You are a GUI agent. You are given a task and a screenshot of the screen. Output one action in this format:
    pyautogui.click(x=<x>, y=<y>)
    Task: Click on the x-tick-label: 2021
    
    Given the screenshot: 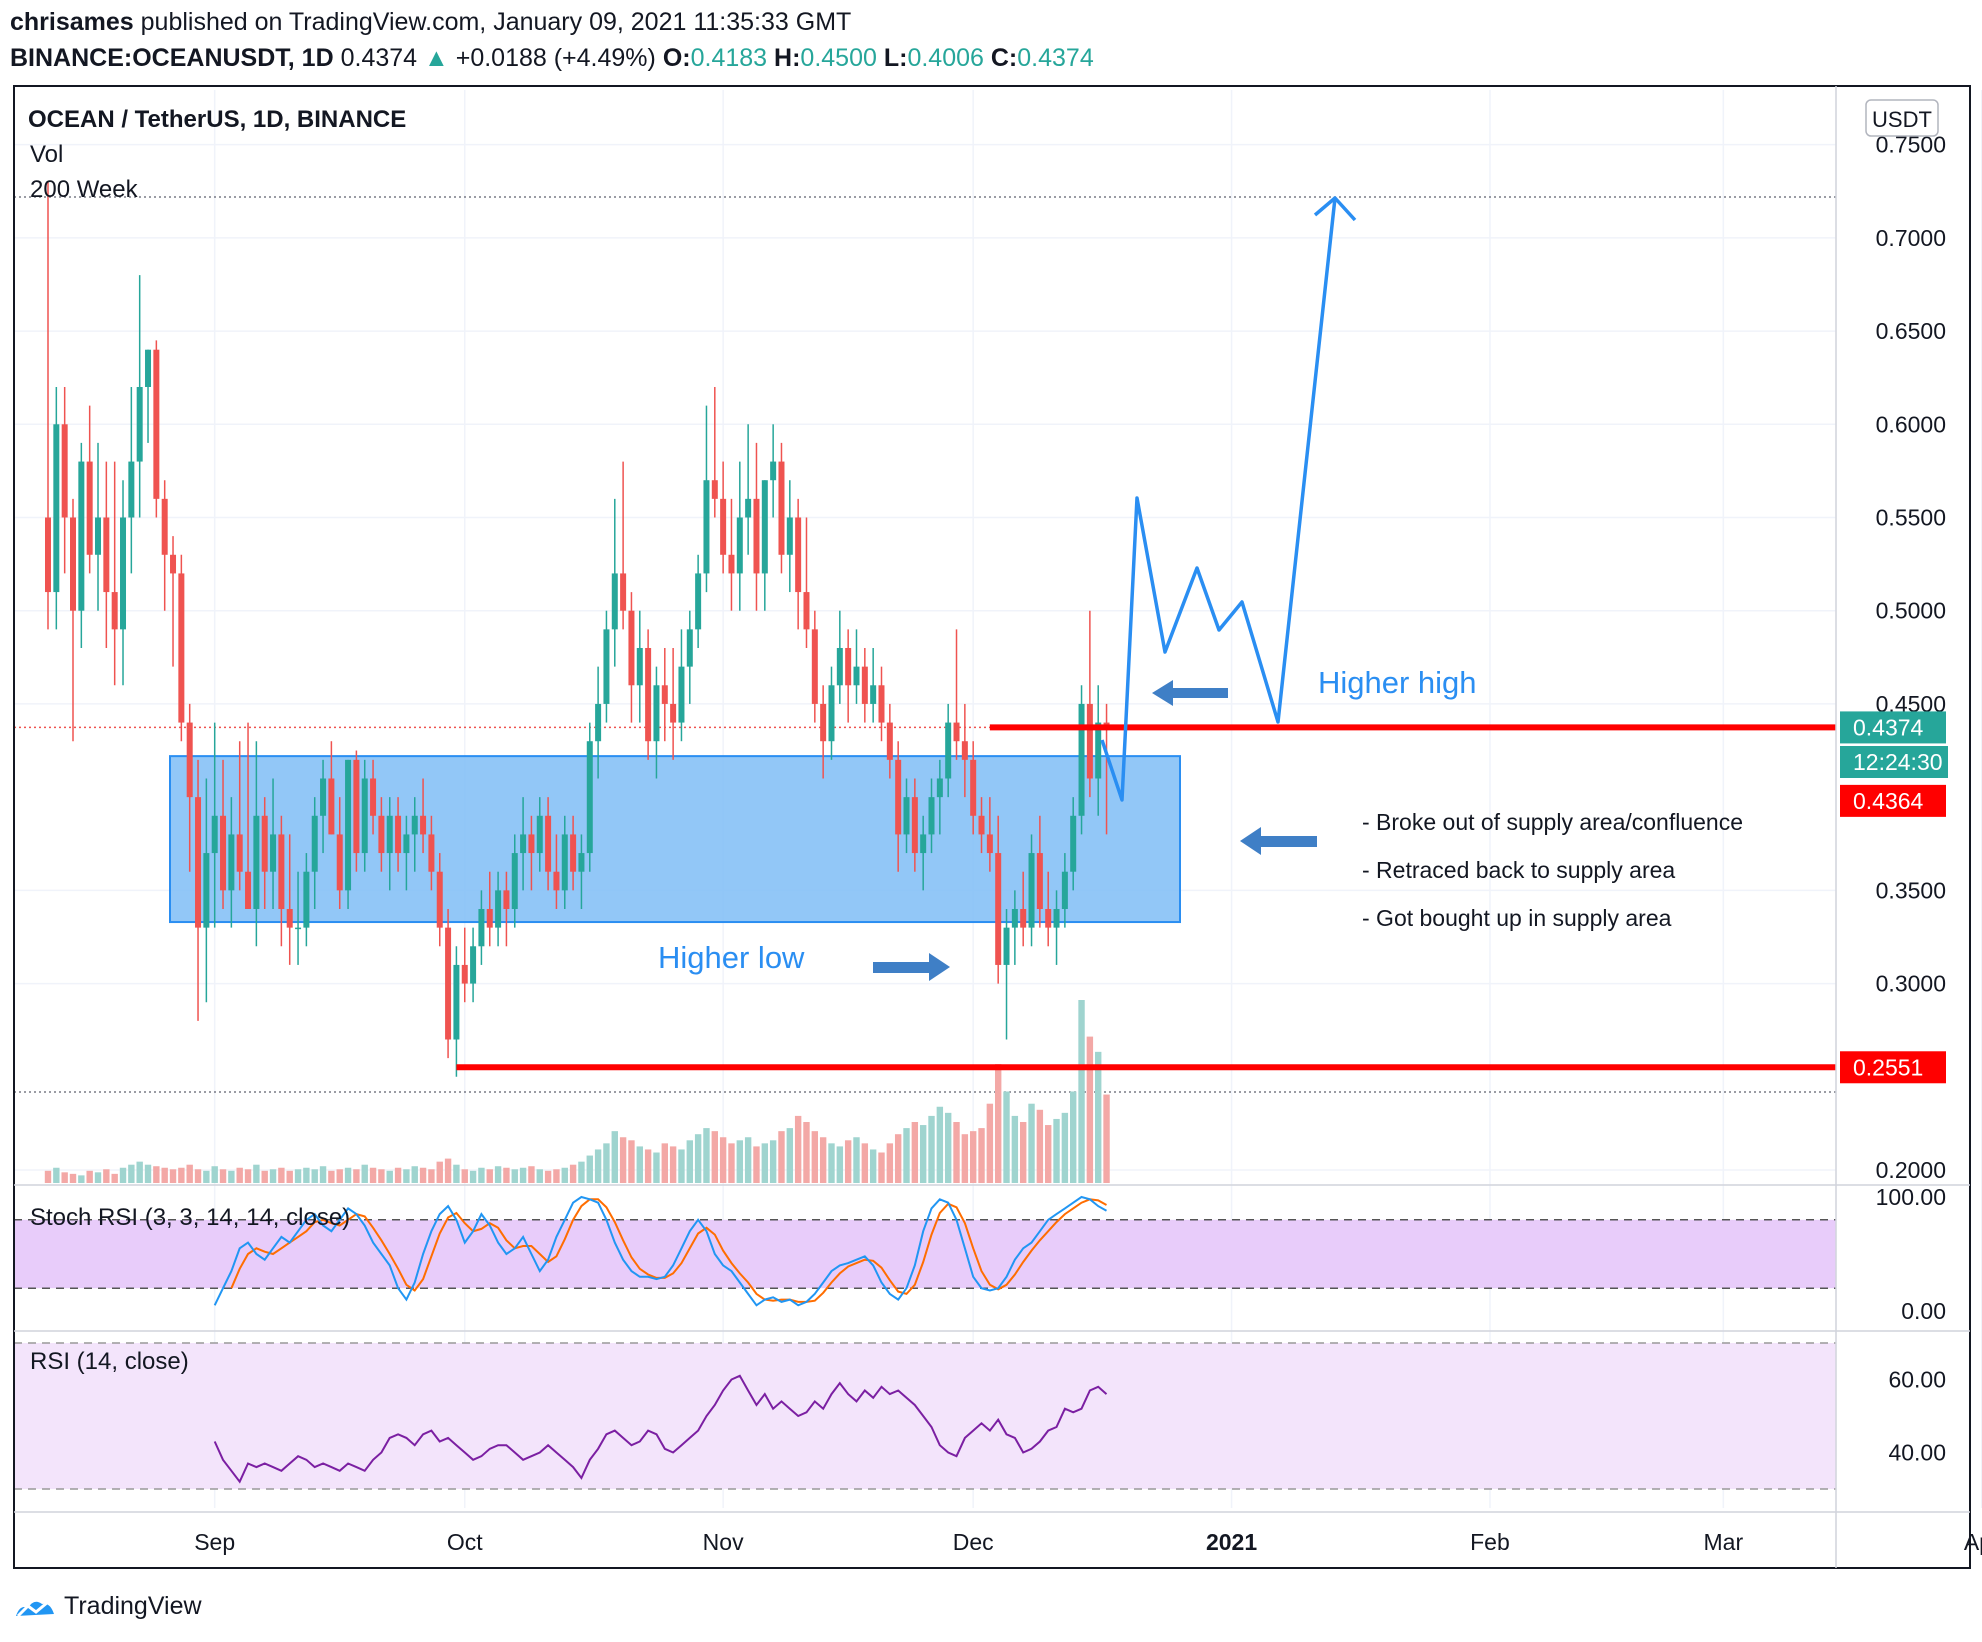 What is the action you would take?
    pyautogui.click(x=1231, y=1542)
    